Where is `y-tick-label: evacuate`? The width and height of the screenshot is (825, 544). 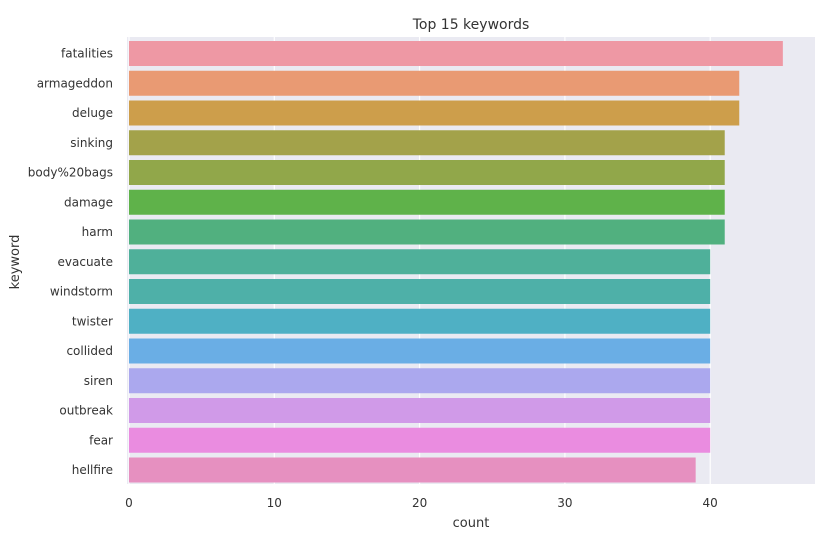 y-tick-label: evacuate is located at coordinates (85, 262).